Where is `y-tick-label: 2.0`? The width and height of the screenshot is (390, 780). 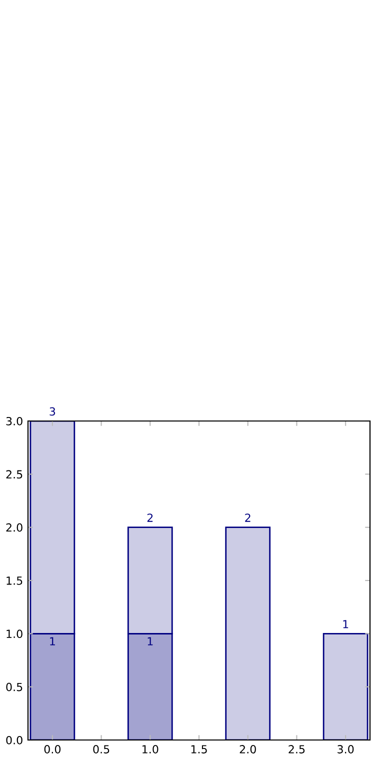 y-tick-label: 2.0 is located at coordinates (14, 527).